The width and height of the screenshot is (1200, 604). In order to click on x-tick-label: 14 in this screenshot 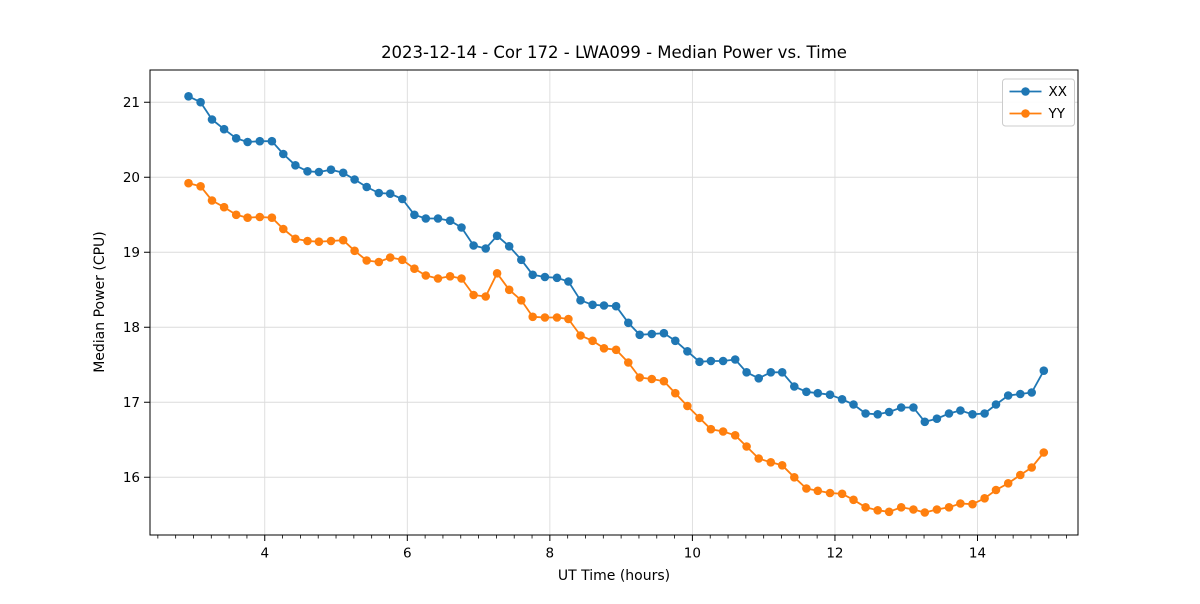, I will do `click(977, 554)`.